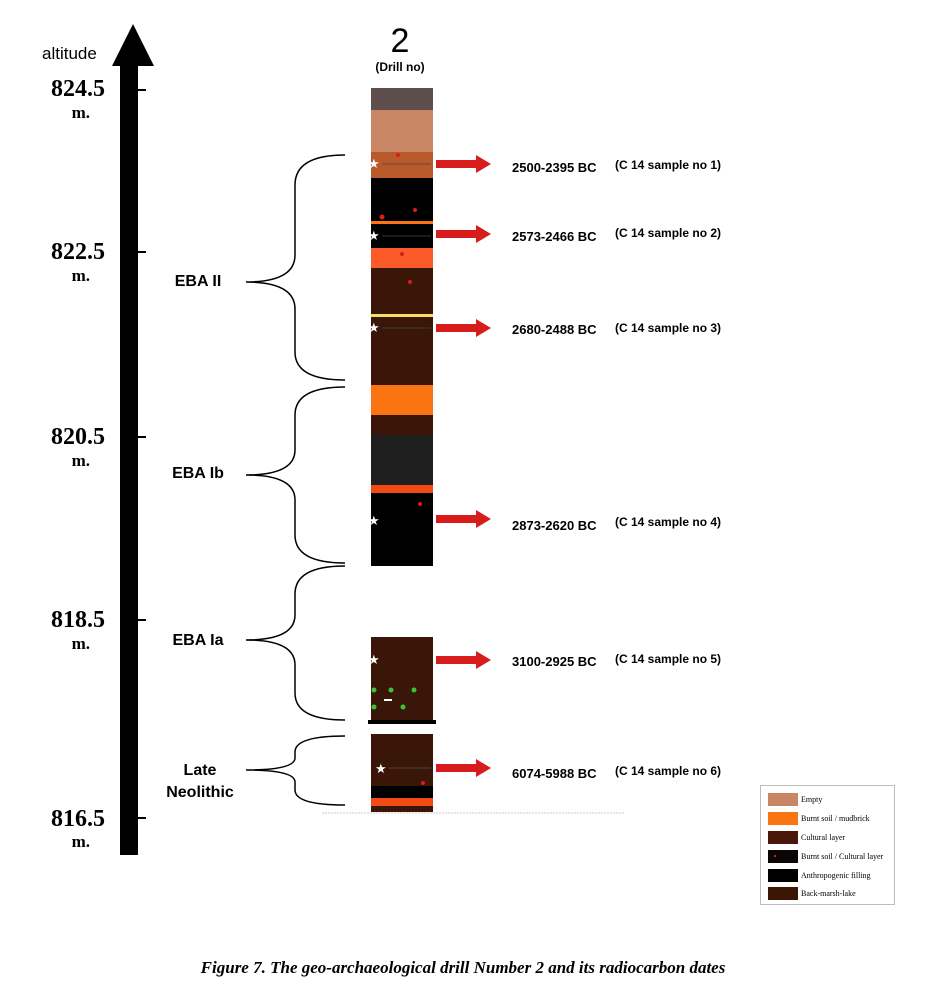  I want to click on legend-label: Anthropogenic filling, so click(836, 875).